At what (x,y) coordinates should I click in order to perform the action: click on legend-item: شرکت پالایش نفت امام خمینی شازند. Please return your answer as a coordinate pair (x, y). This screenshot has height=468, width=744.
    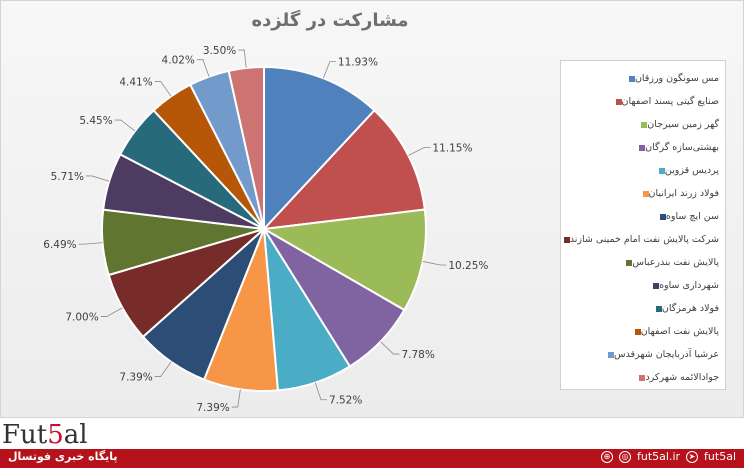
    Looking at the image, I should click on (641, 239).